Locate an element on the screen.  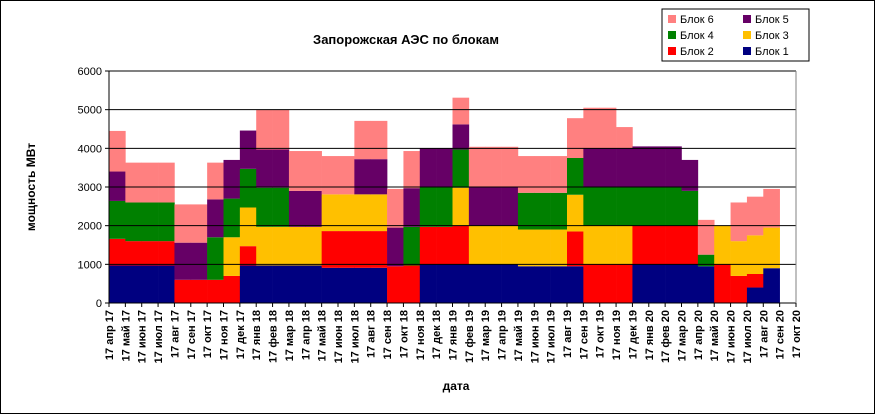
x-tick-label: 17 окт 20 is located at coordinates (797, 334).